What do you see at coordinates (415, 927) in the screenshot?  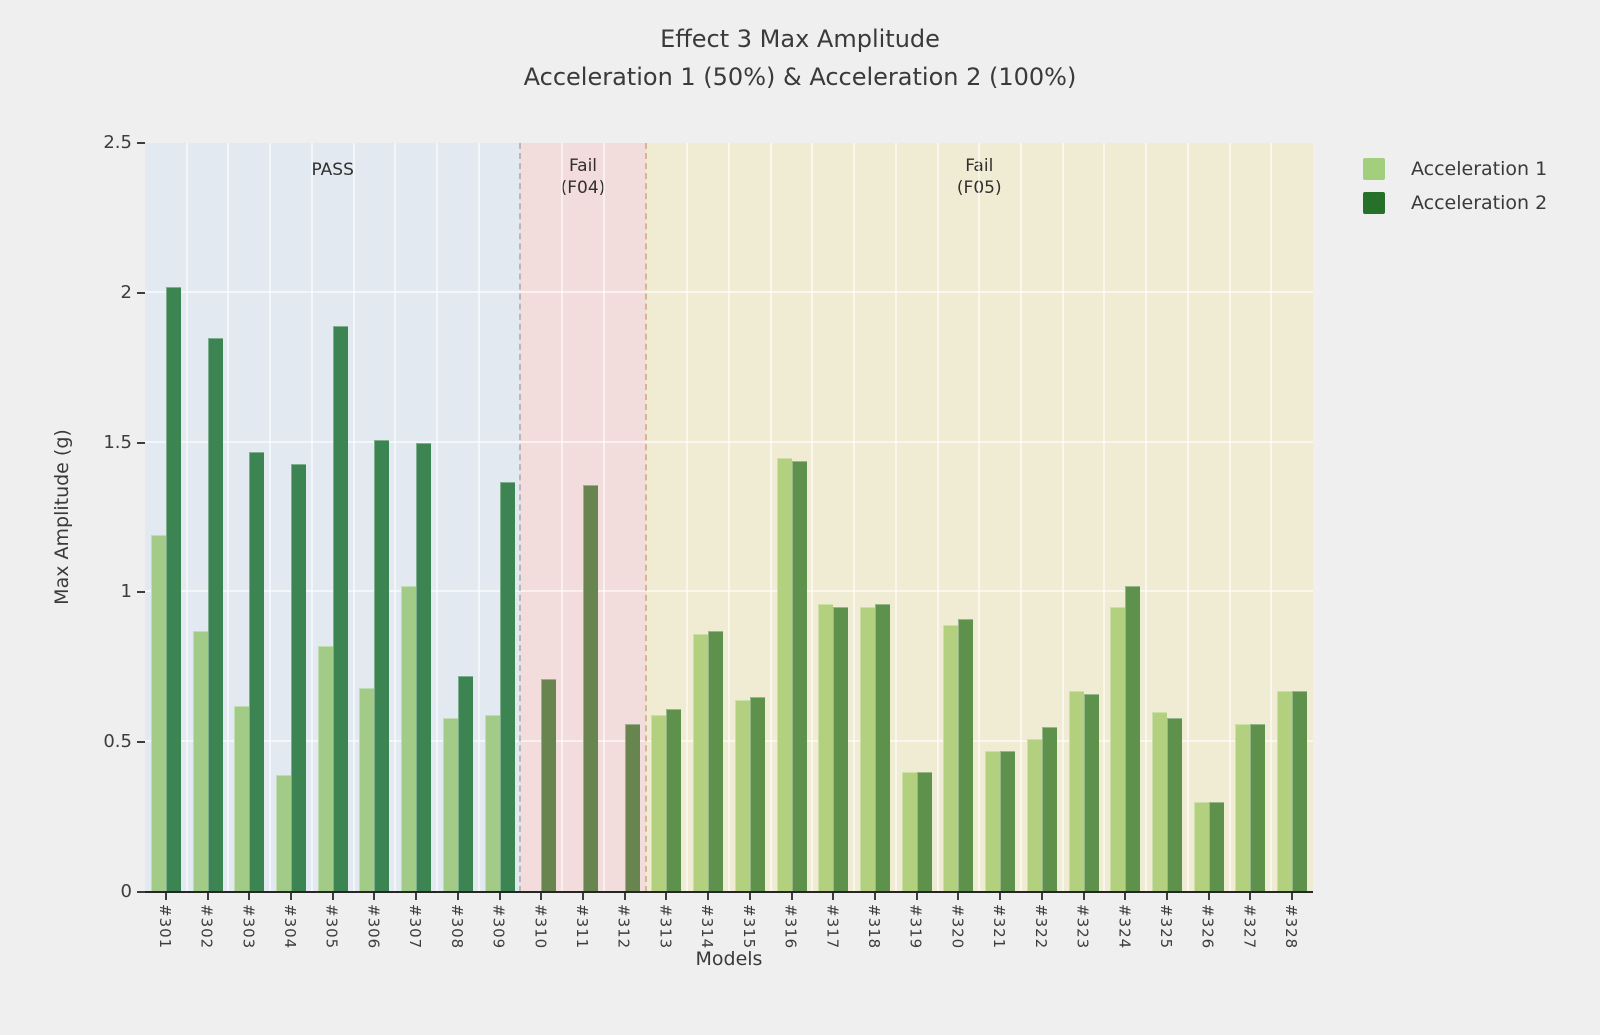 I see `x-tick-label: #307` at bounding box center [415, 927].